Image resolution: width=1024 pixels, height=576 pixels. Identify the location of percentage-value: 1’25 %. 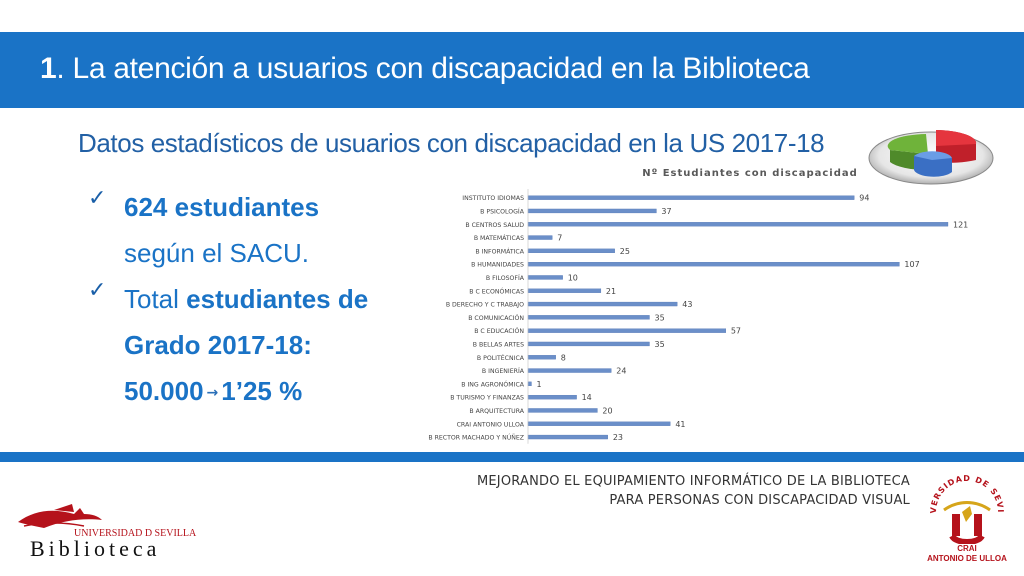
(262, 391).